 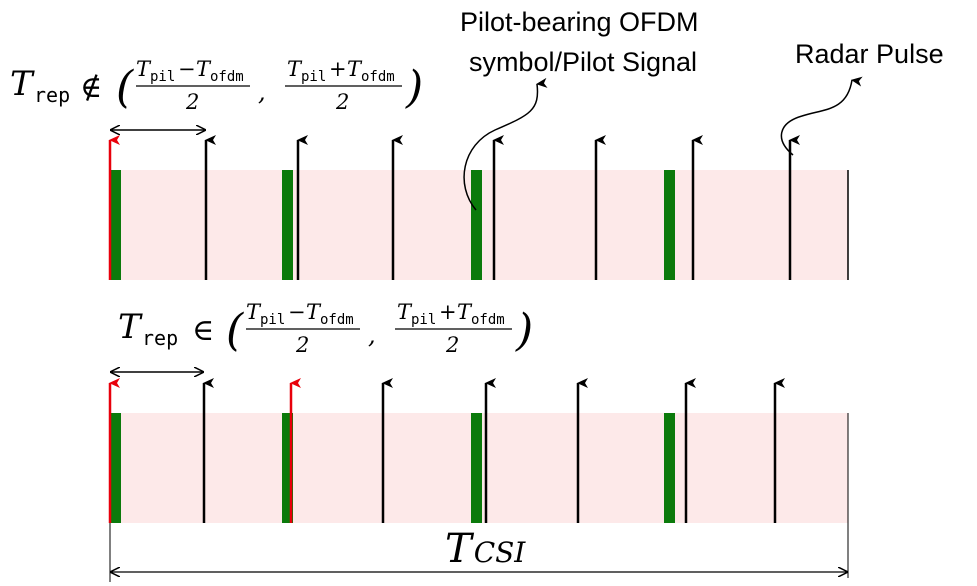 What do you see at coordinates (505, 144) in the screenshot?
I see `pilot-callout-line` at bounding box center [505, 144].